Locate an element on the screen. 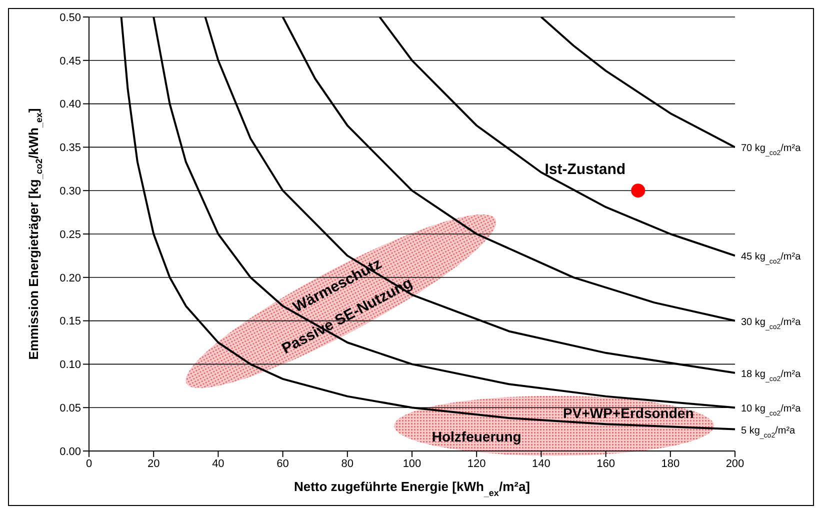  x-axis-title: Netto zugeführte Energie [kWh$_{_ex}$/m²a] is located at coordinates (412, 488).